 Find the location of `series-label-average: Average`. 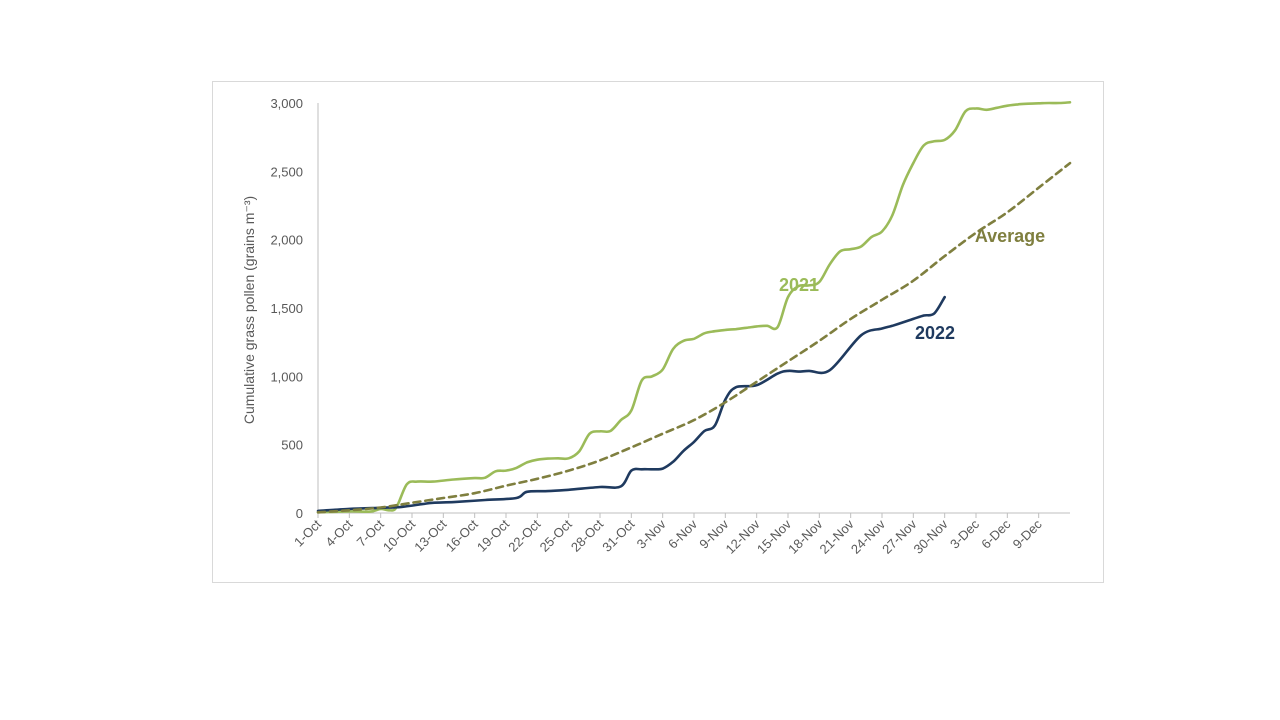

series-label-average: Average is located at coordinates (1010, 236).